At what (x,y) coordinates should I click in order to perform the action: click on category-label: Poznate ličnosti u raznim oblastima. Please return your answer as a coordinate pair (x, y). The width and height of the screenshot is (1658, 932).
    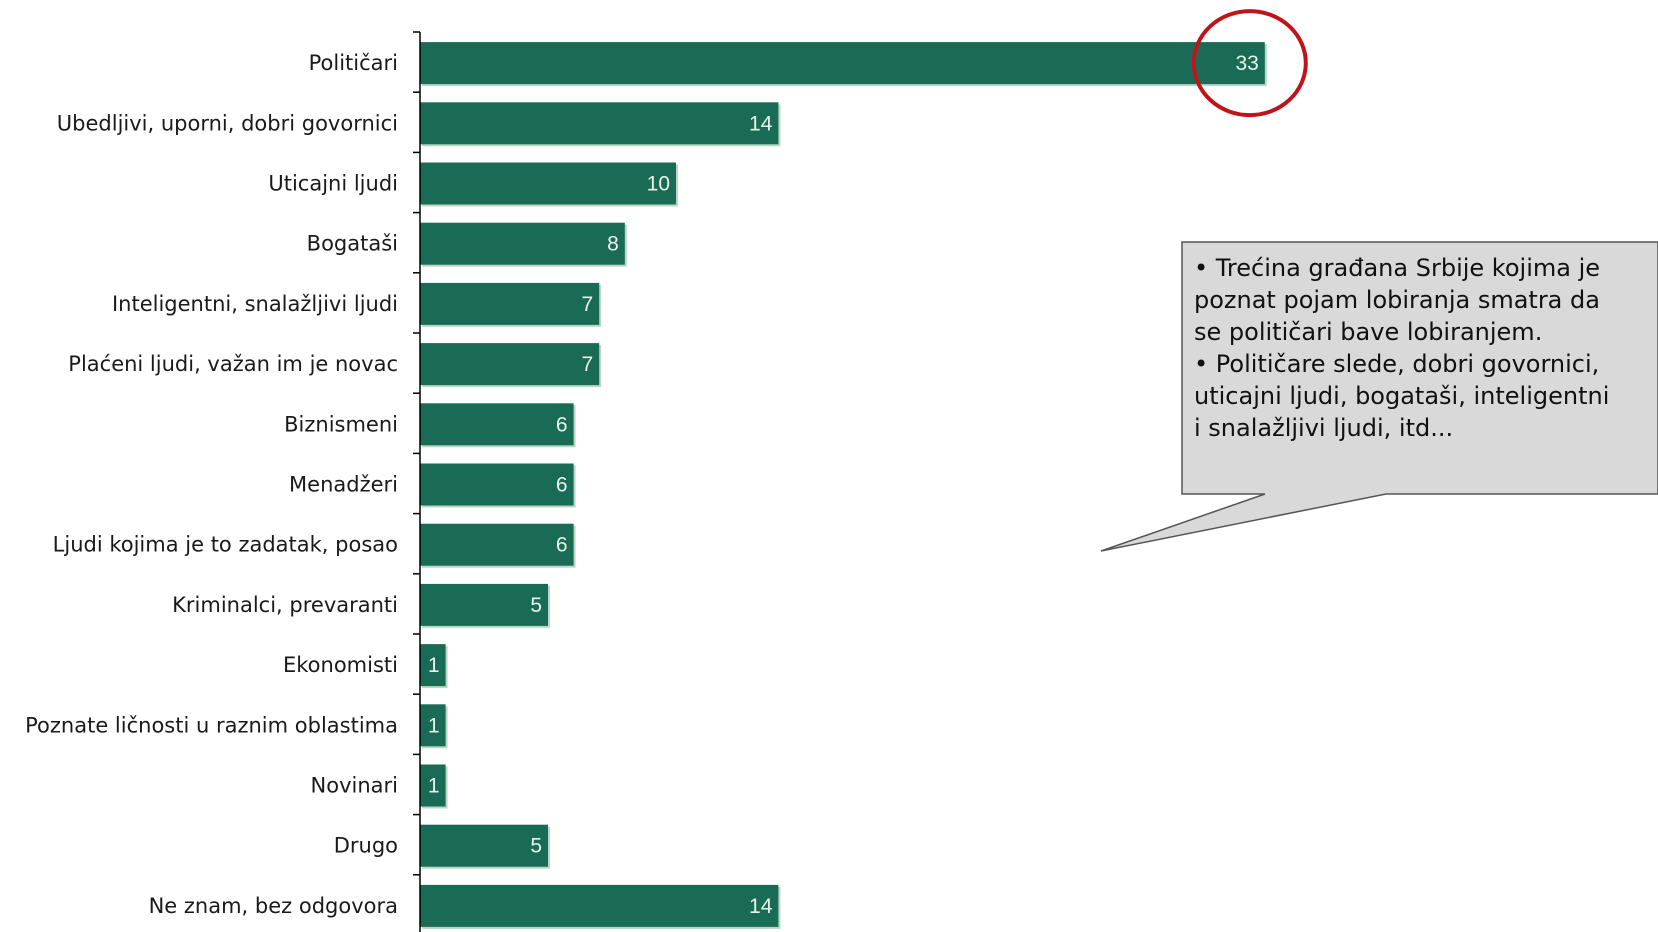
    Looking at the image, I should click on (211, 725).